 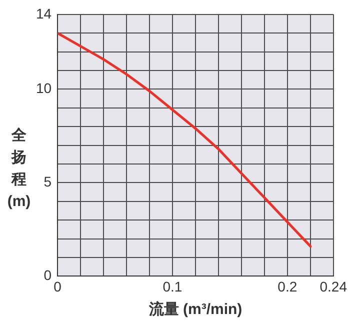 I want to click on x-tick-label: 0.1, so click(x=172, y=286).